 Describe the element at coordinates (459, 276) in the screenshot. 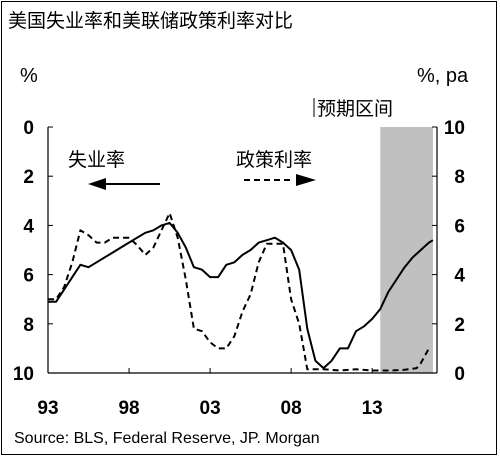

I see `right-tick-label: 4` at that location.